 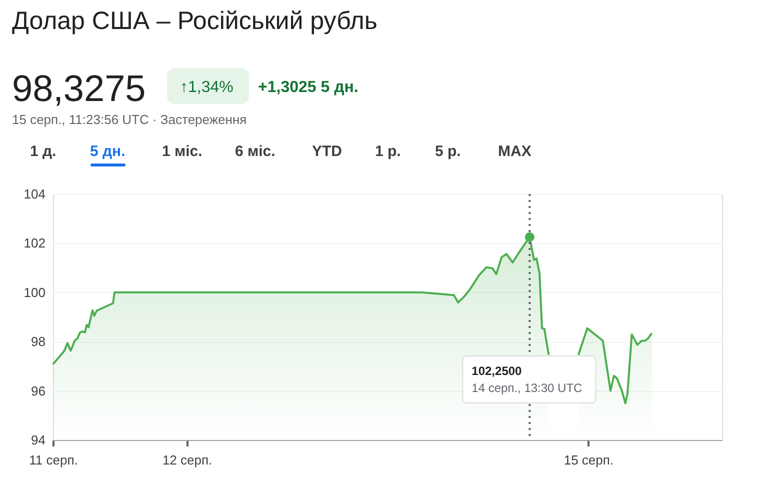 What do you see at coordinates (327, 151) in the screenshot?
I see `text: YTD` at bounding box center [327, 151].